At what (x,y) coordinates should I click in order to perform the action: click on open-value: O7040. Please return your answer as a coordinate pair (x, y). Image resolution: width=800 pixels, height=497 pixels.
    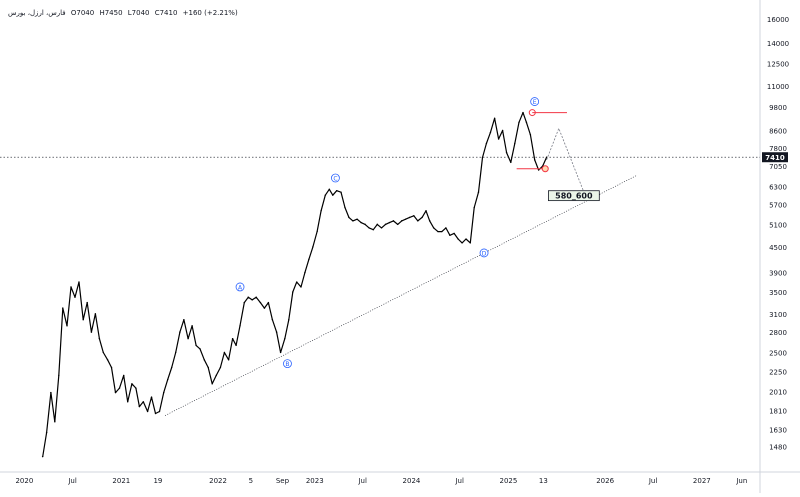
    Looking at the image, I should click on (82, 13).